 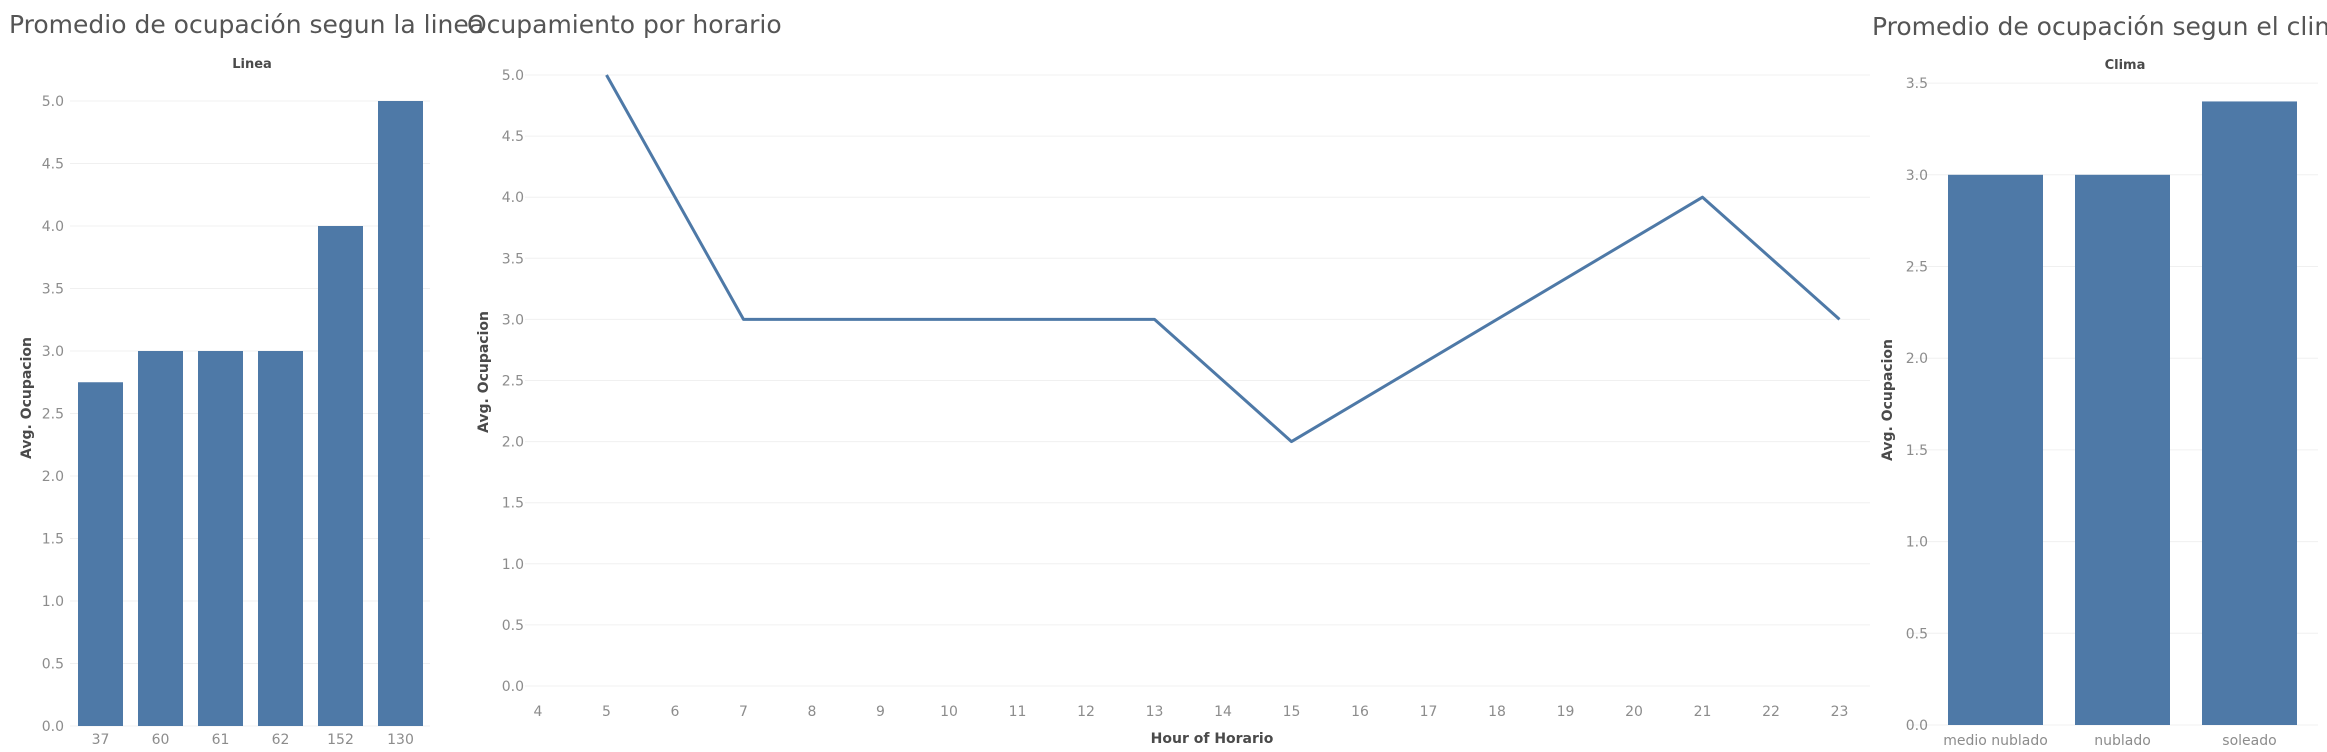 What do you see at coordinates (1429, 712) in the screenshot?
I see `x-tick-label: 17` at bounding box center [1429, 712].